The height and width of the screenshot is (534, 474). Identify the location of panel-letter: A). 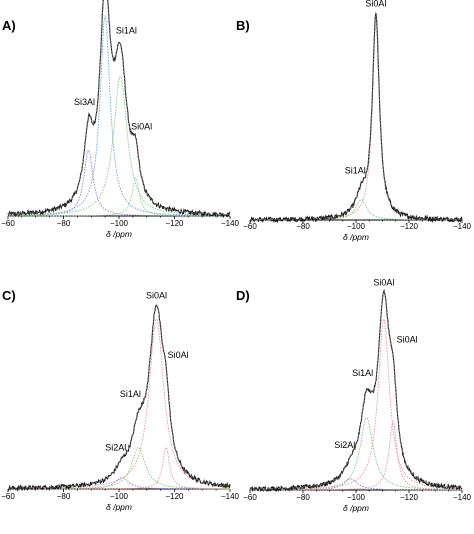
(9, 25).